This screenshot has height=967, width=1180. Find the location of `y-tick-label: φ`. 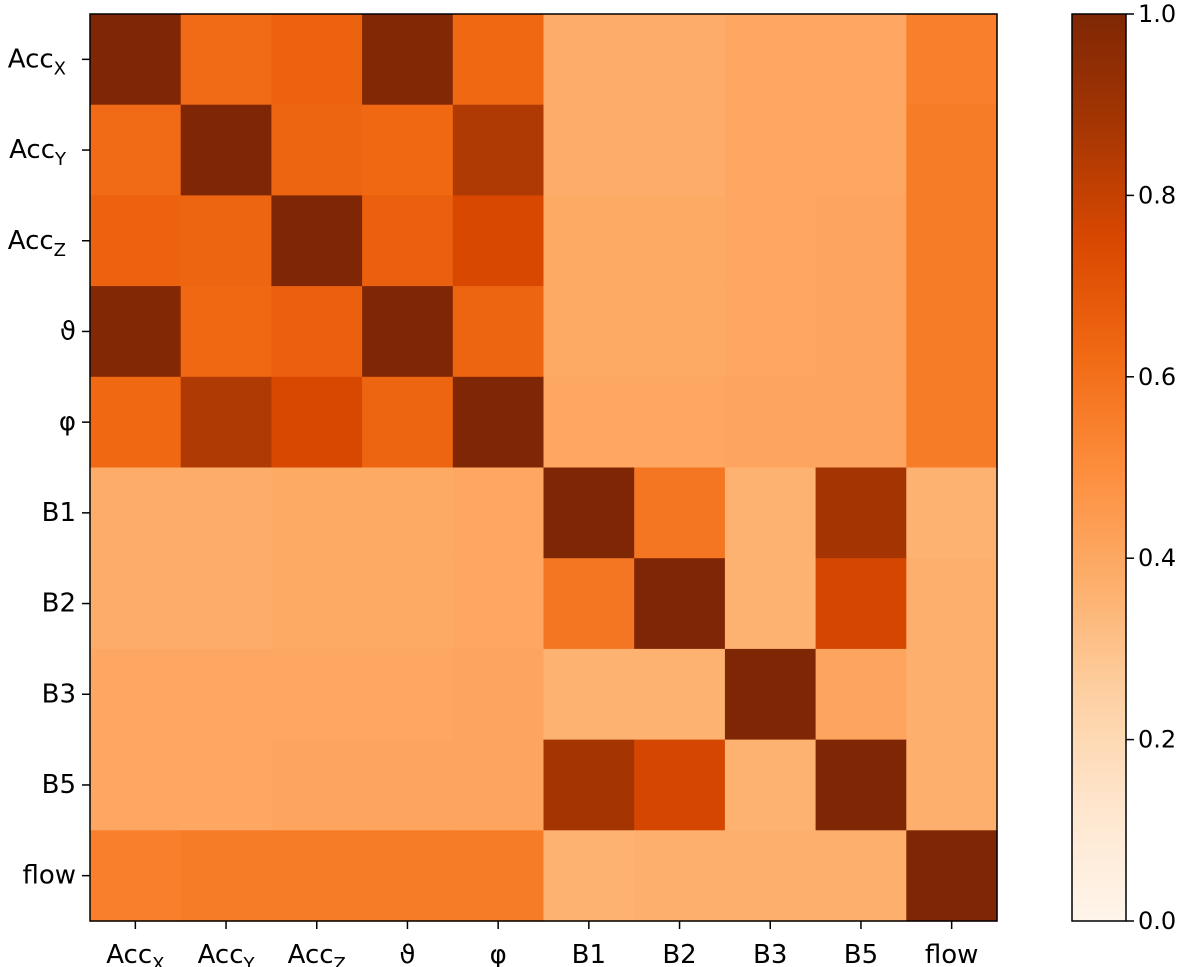

y-tick-label: φ is located at coordinates (67, 422).